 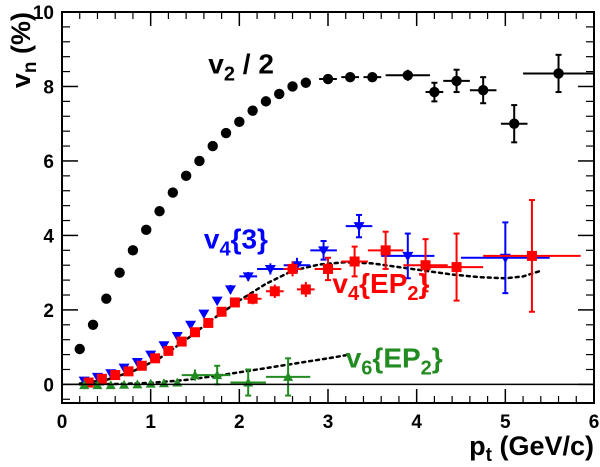 What do you see at coordinates (150, 422) in the screenshot?
I see `x-tick-label: 1` at bounding box center [150, 422].